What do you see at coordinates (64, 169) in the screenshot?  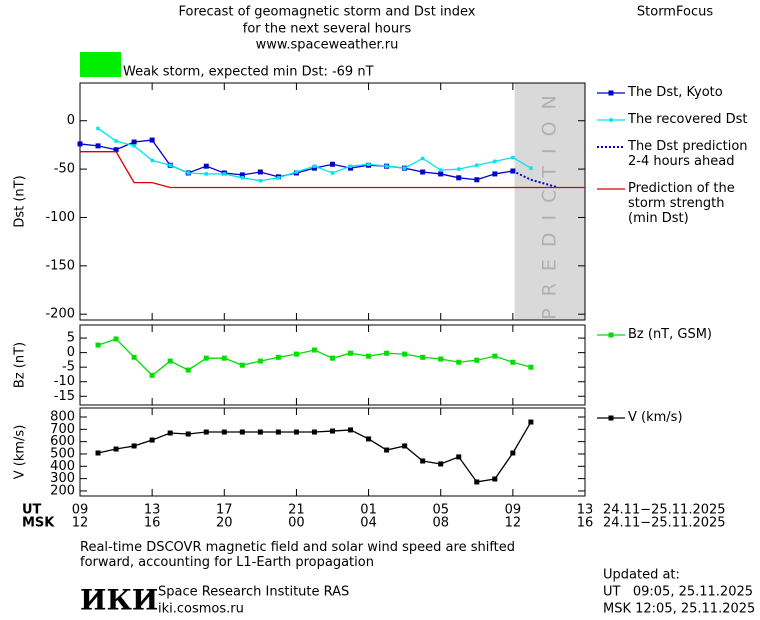 I see `y-tick-label: -50` at bounding box center [64, 169].